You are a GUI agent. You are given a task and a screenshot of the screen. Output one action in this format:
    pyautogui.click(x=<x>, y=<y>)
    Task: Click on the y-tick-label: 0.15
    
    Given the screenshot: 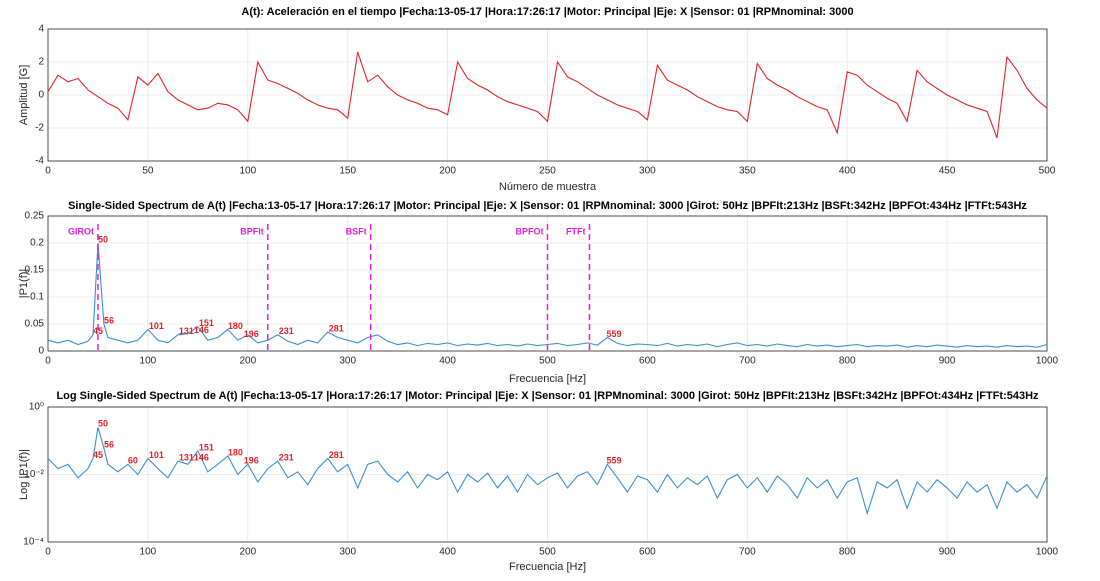 What is the action you would take?
    pyautogui.click(x=35, y=270)
    